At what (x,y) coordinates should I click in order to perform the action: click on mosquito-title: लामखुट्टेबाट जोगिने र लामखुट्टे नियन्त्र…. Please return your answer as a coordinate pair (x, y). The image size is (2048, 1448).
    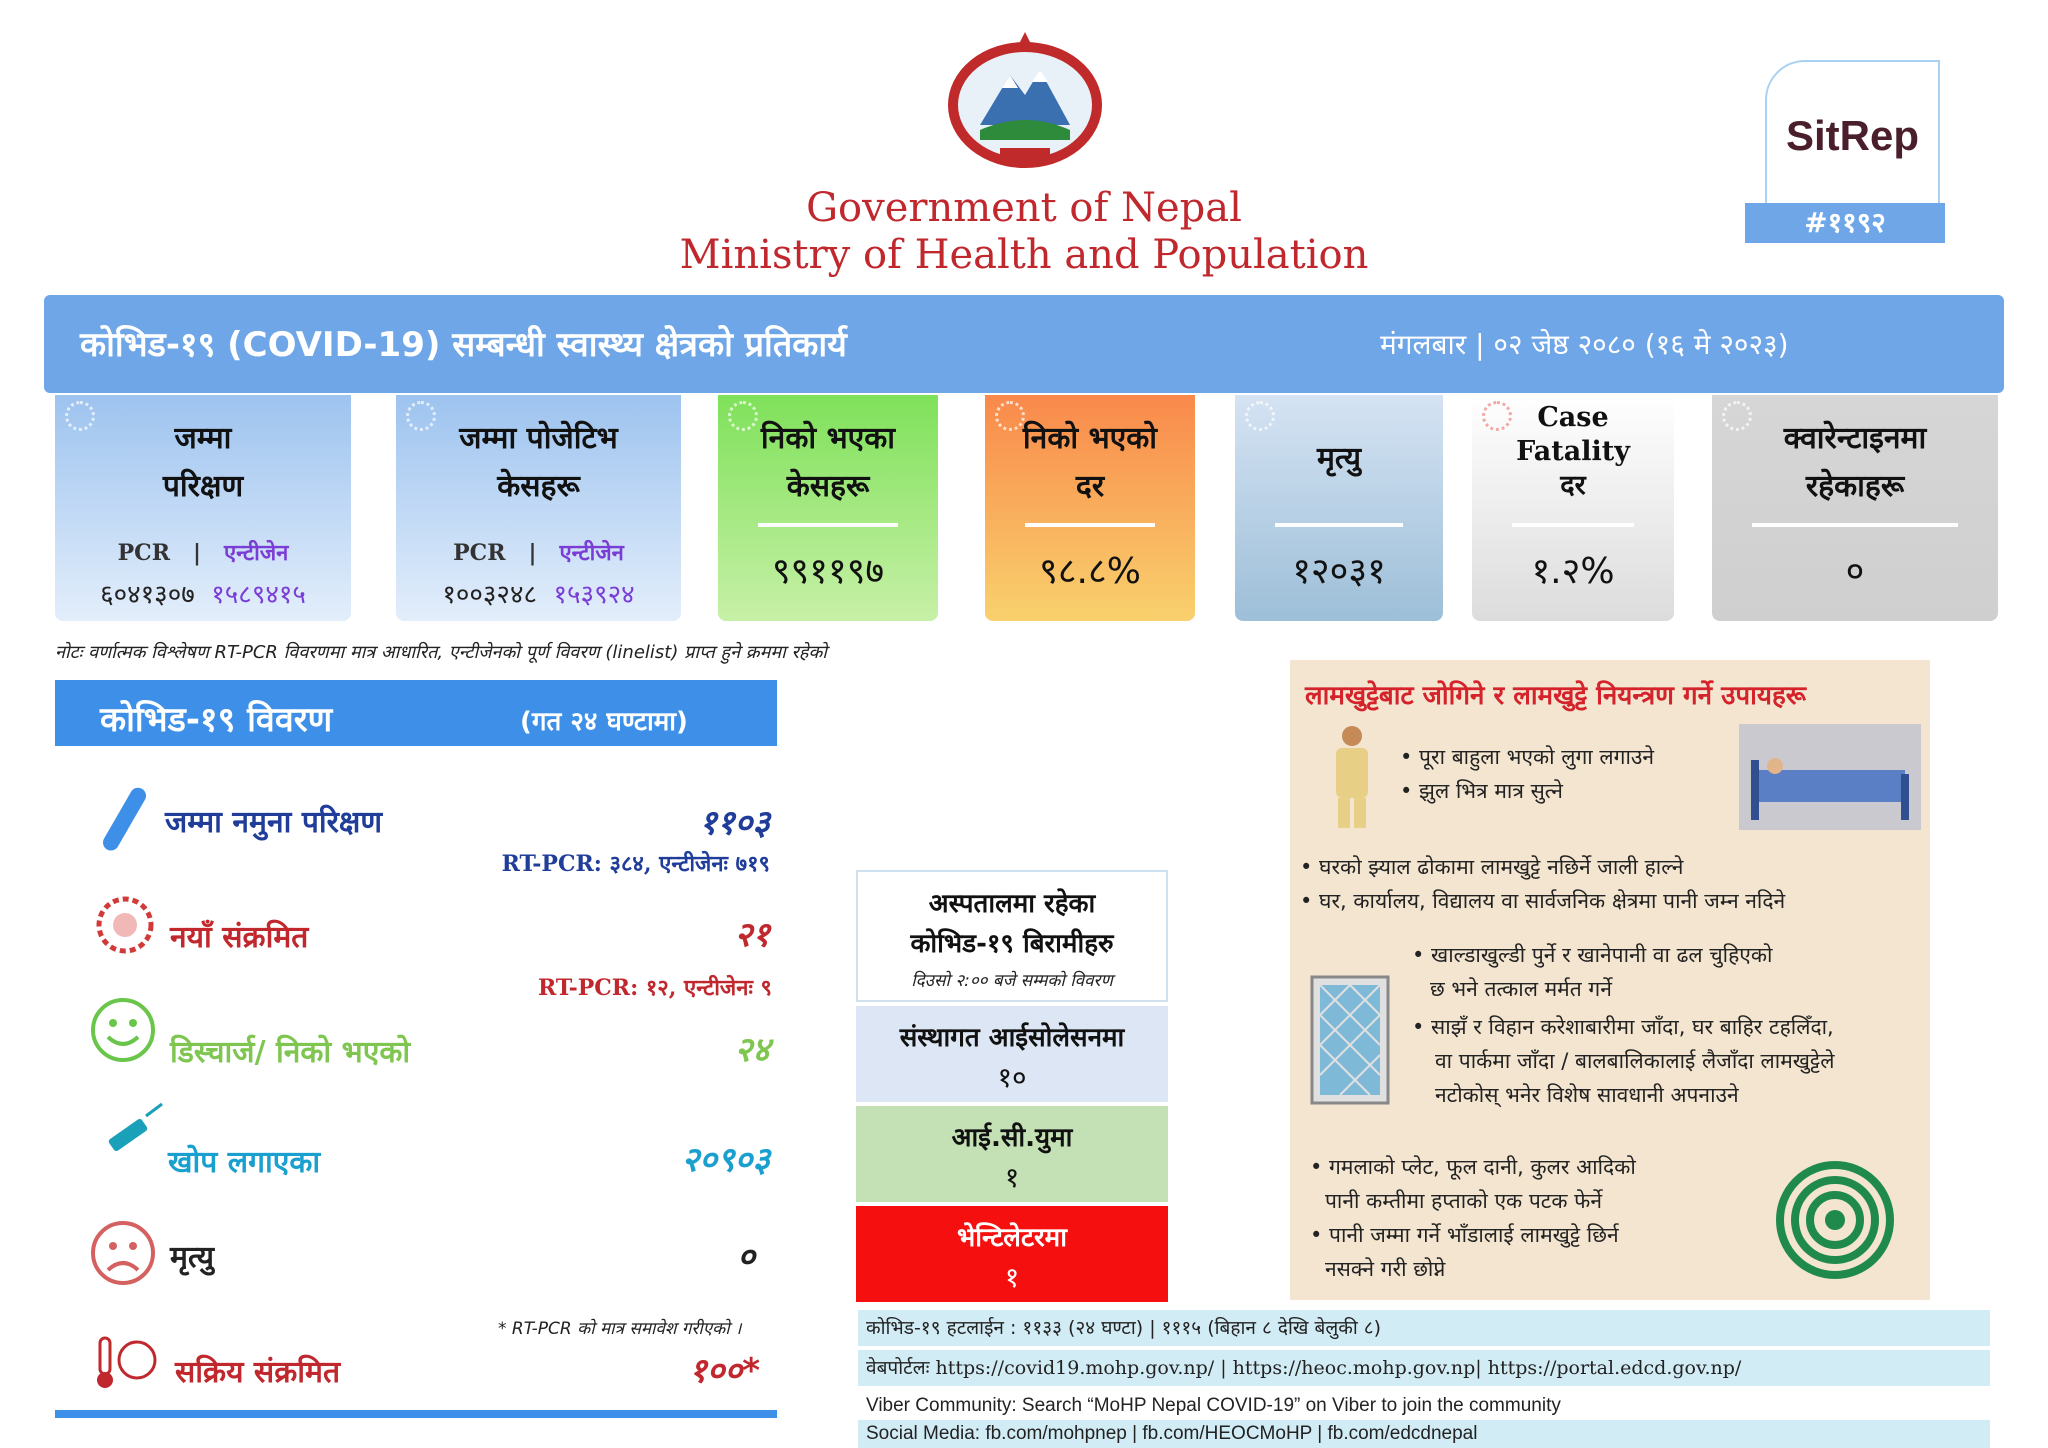
    Looking at the image, I should click on (1555, 696).